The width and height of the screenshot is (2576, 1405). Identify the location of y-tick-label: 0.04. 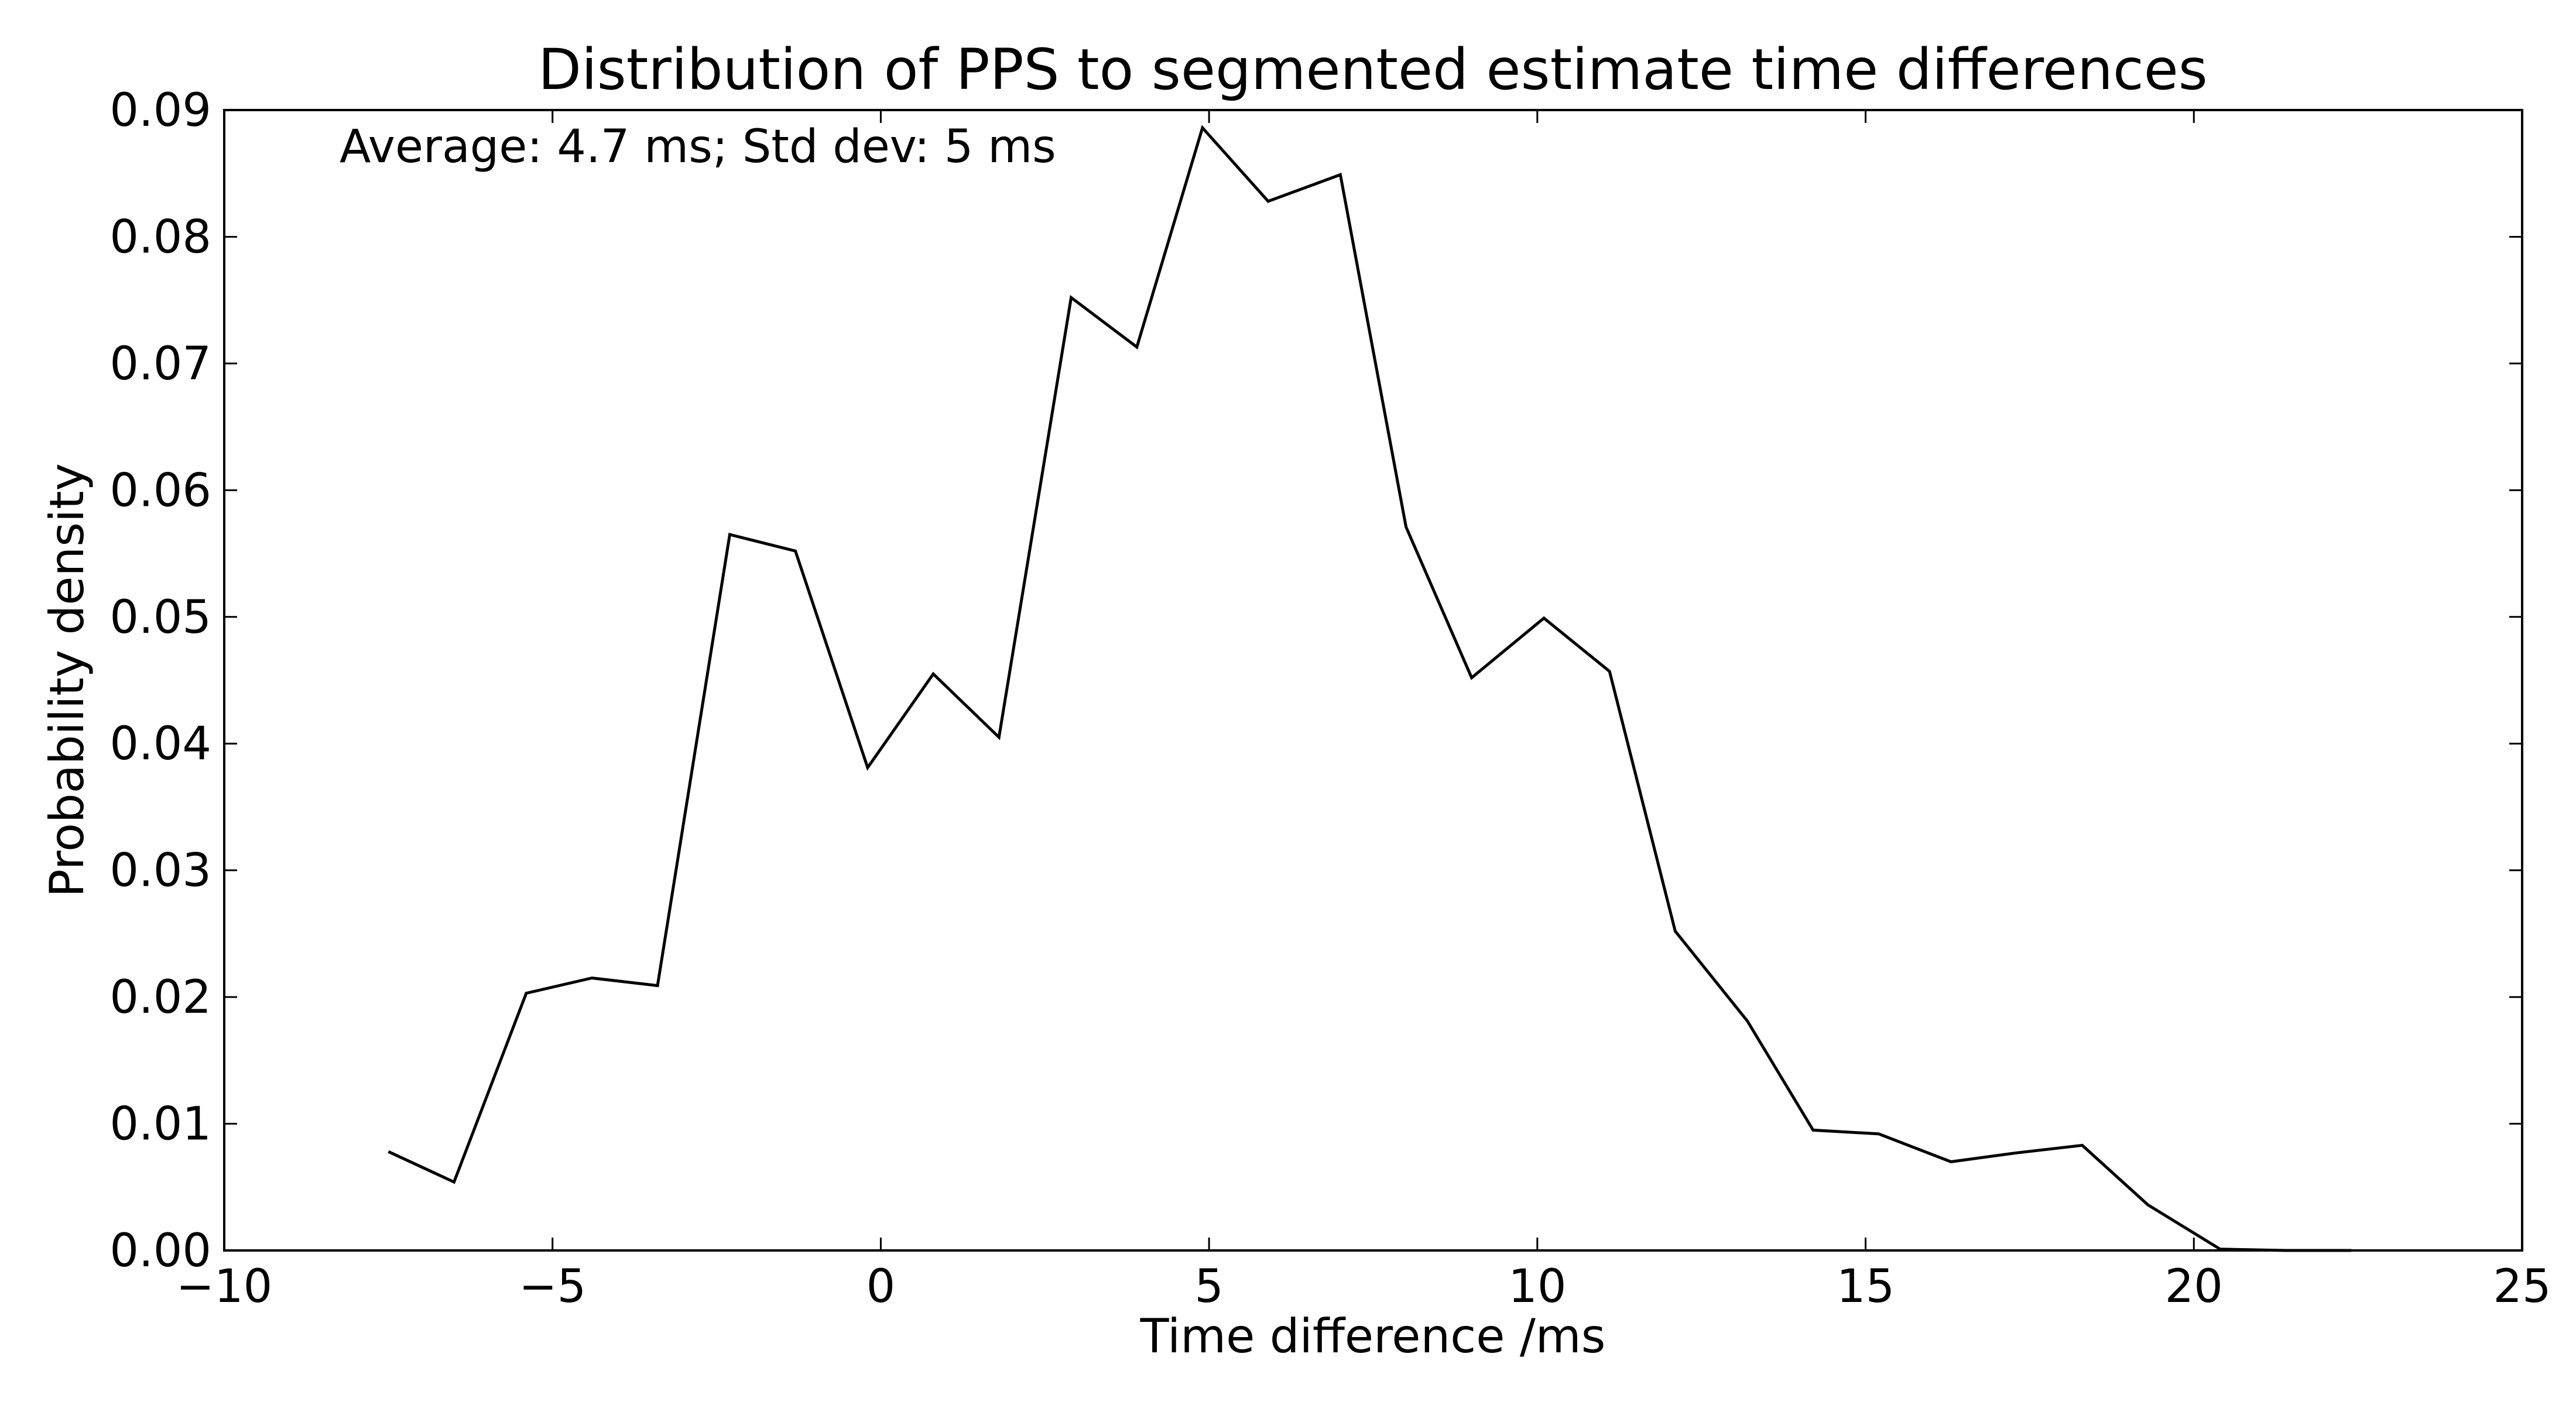
(160, 744).